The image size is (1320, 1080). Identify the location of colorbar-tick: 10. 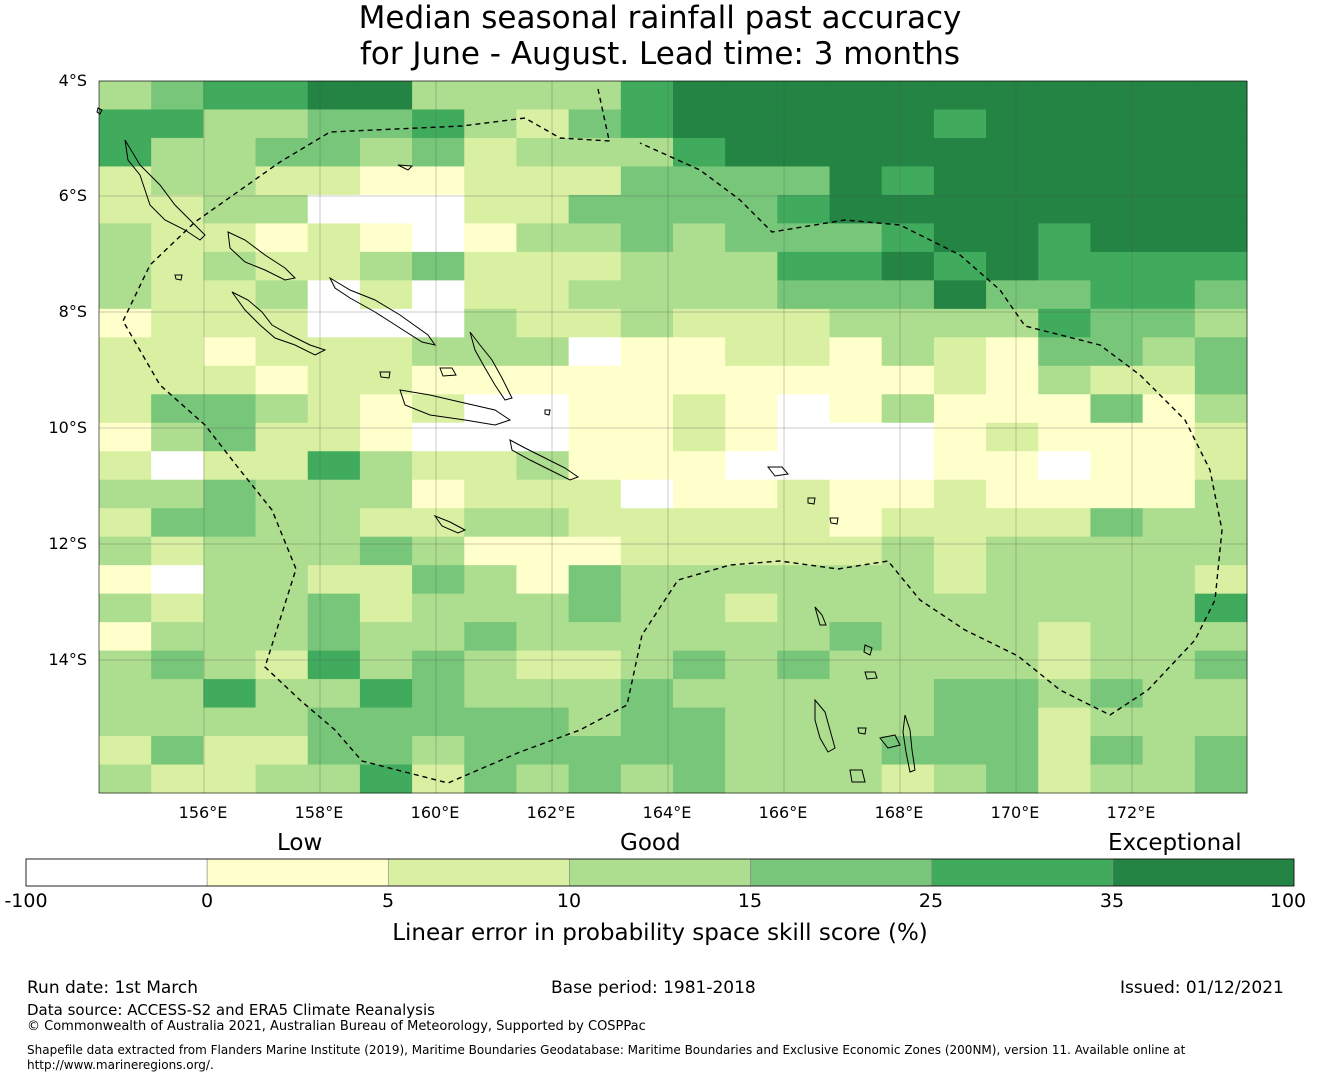
(569, 901).